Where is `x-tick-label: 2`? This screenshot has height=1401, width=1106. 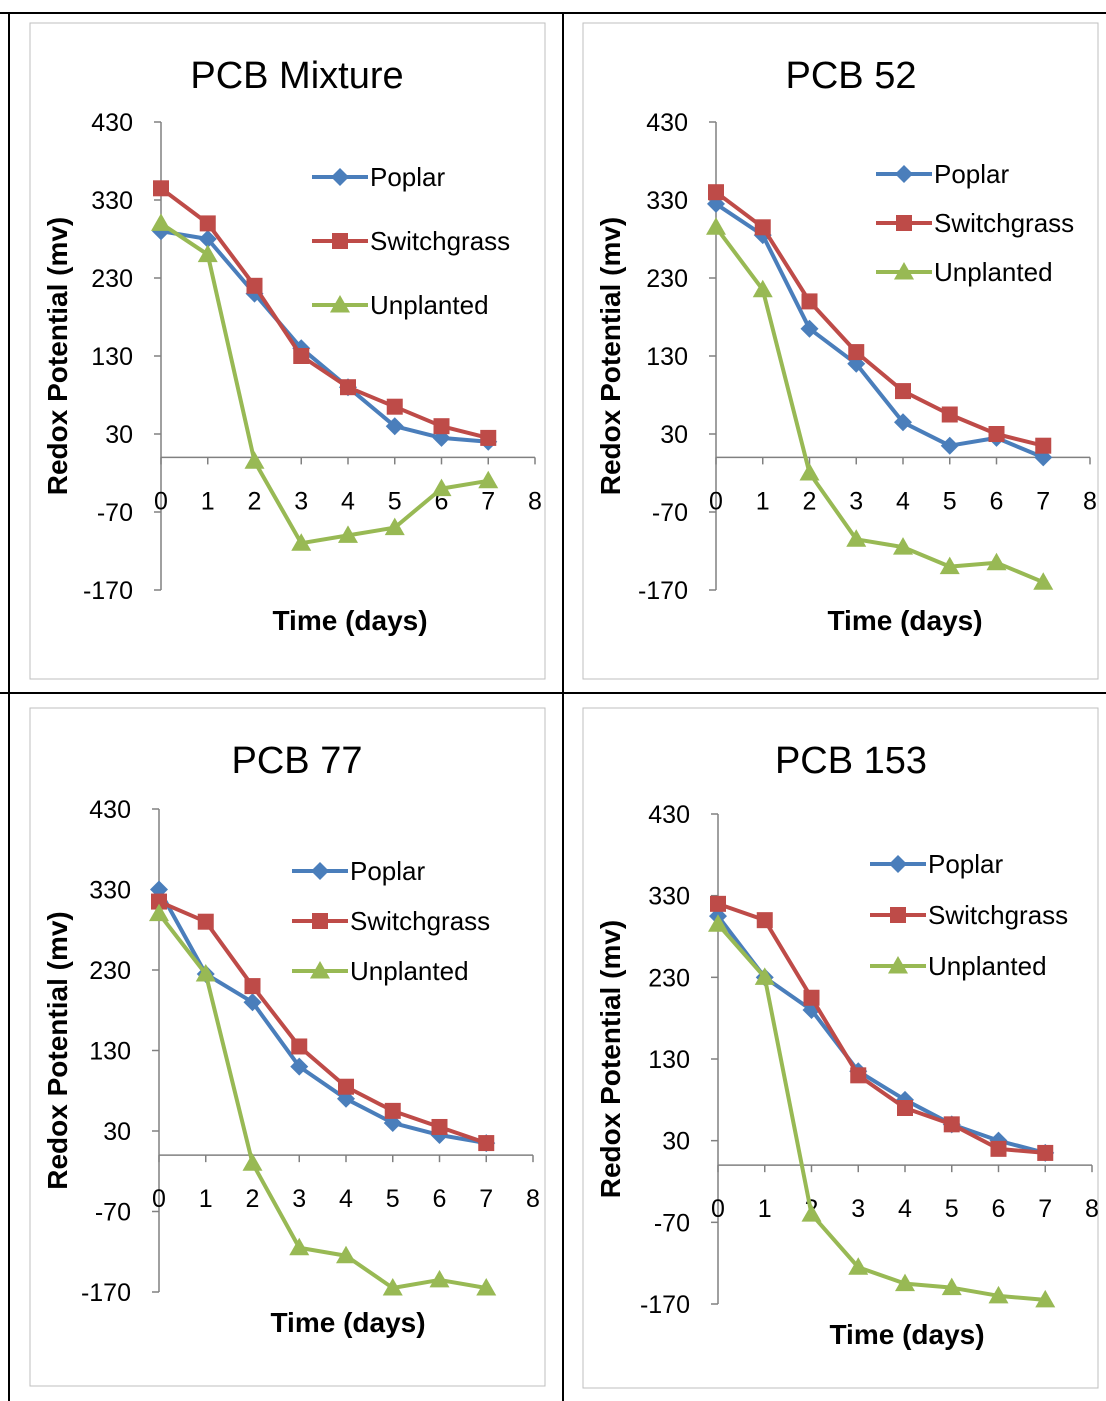 x-tick-label: 2 is located at coordinates (253, 1199).